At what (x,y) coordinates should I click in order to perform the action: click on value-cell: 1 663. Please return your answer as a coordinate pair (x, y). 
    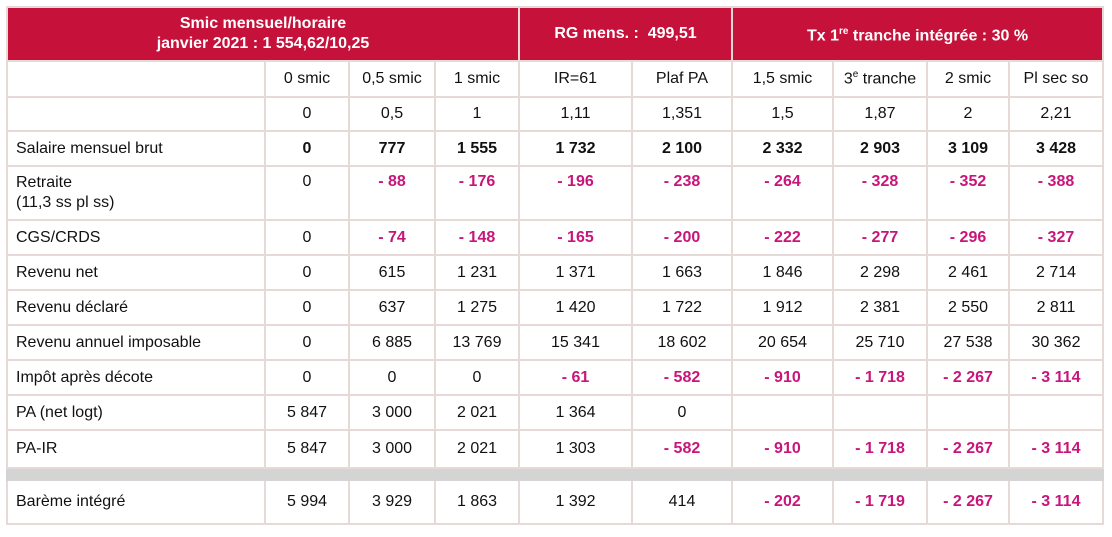
    Looking at the image, I should click on (682, 272).